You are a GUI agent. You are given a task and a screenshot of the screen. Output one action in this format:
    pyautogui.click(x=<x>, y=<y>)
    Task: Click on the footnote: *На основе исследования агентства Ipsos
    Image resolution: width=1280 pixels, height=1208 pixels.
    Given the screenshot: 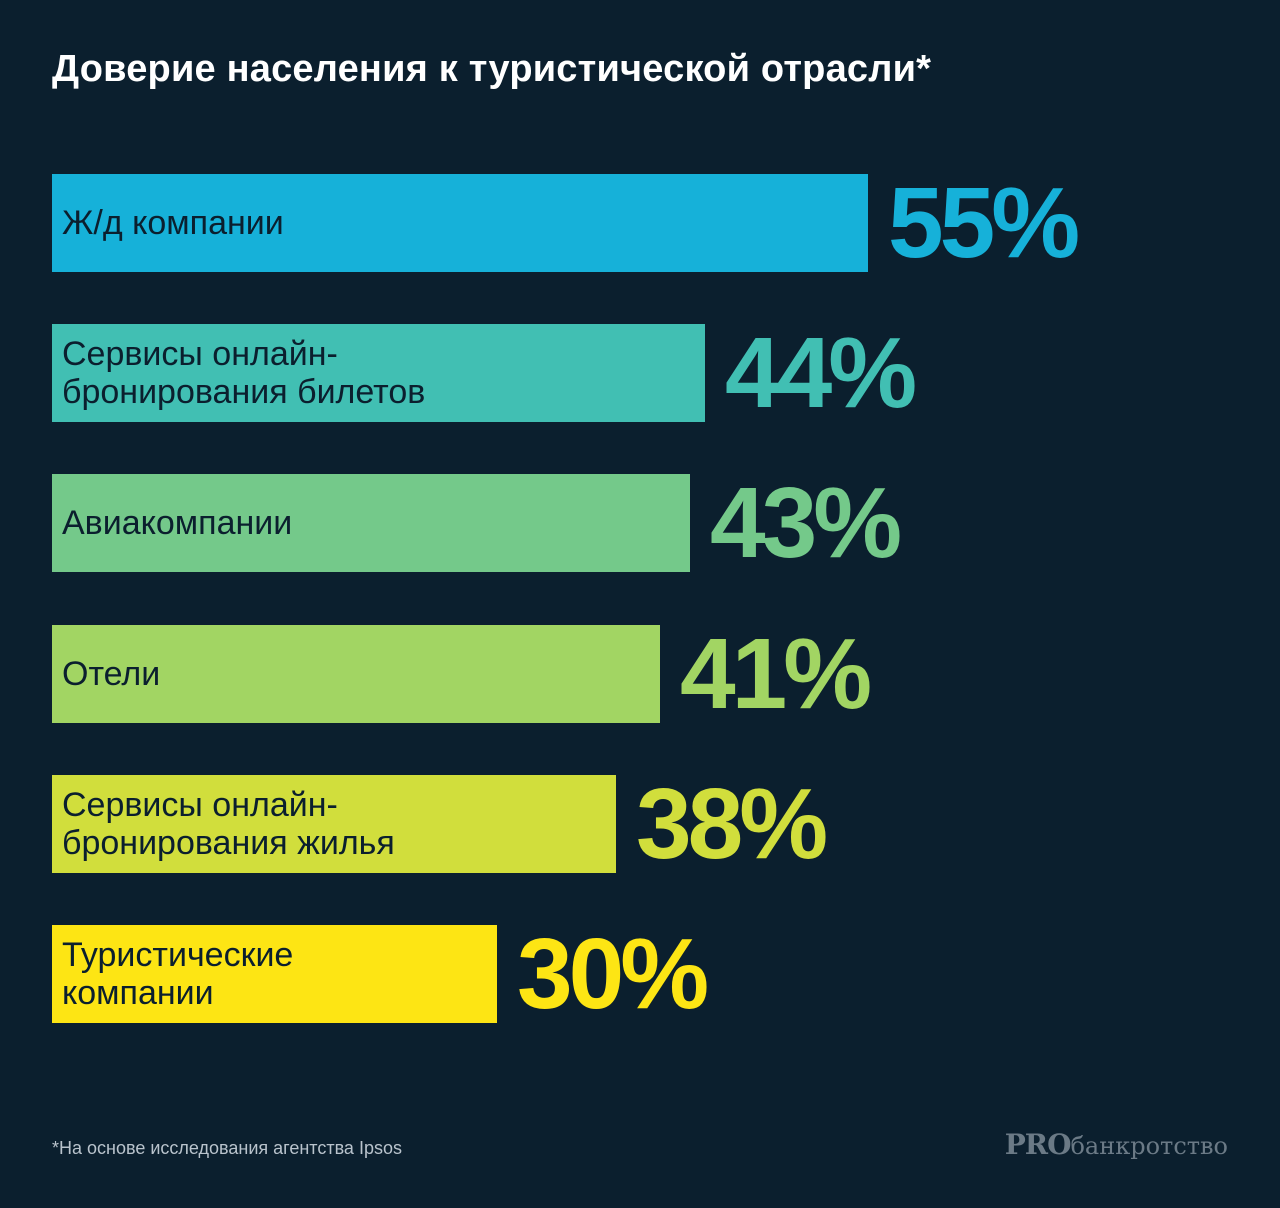 What is the action you would take?
    pyautogui.click(x=227, y=1148)
    